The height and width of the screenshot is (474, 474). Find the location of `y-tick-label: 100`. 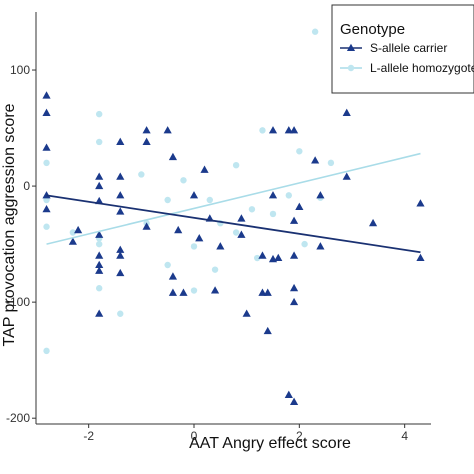

y-tick-label: 100 is located at coordinates (20, 70).